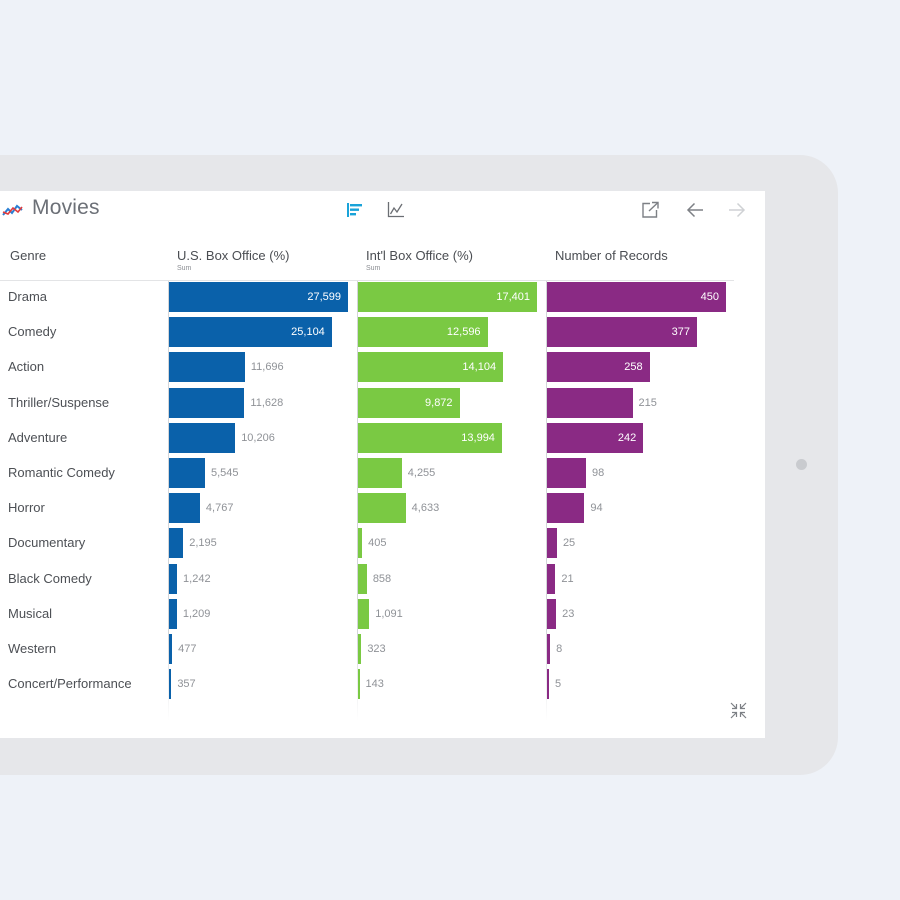 This screenshot has width=900, height=900. What do you see at coordinates (50, 578) in the screenshot?
I see `genre-label-black-comedy: Black Comedy` at bounding box center [50, 578].